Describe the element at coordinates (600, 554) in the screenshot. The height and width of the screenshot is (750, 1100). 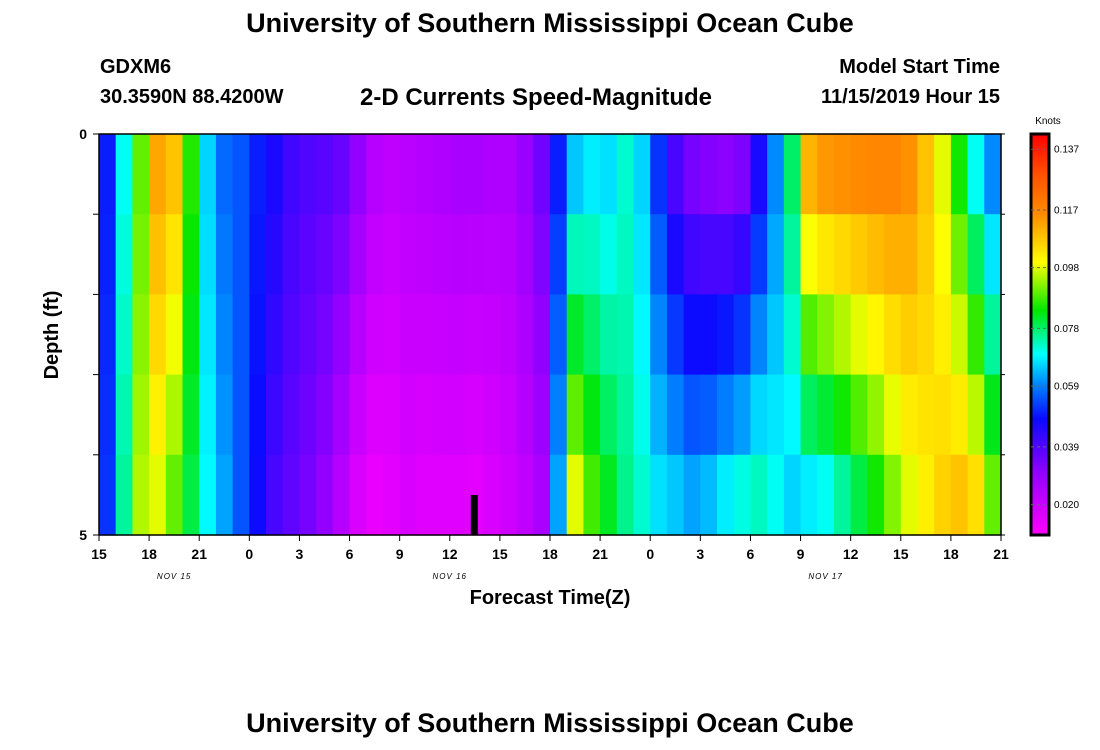
I see `x-tick-label: 21` at that location.